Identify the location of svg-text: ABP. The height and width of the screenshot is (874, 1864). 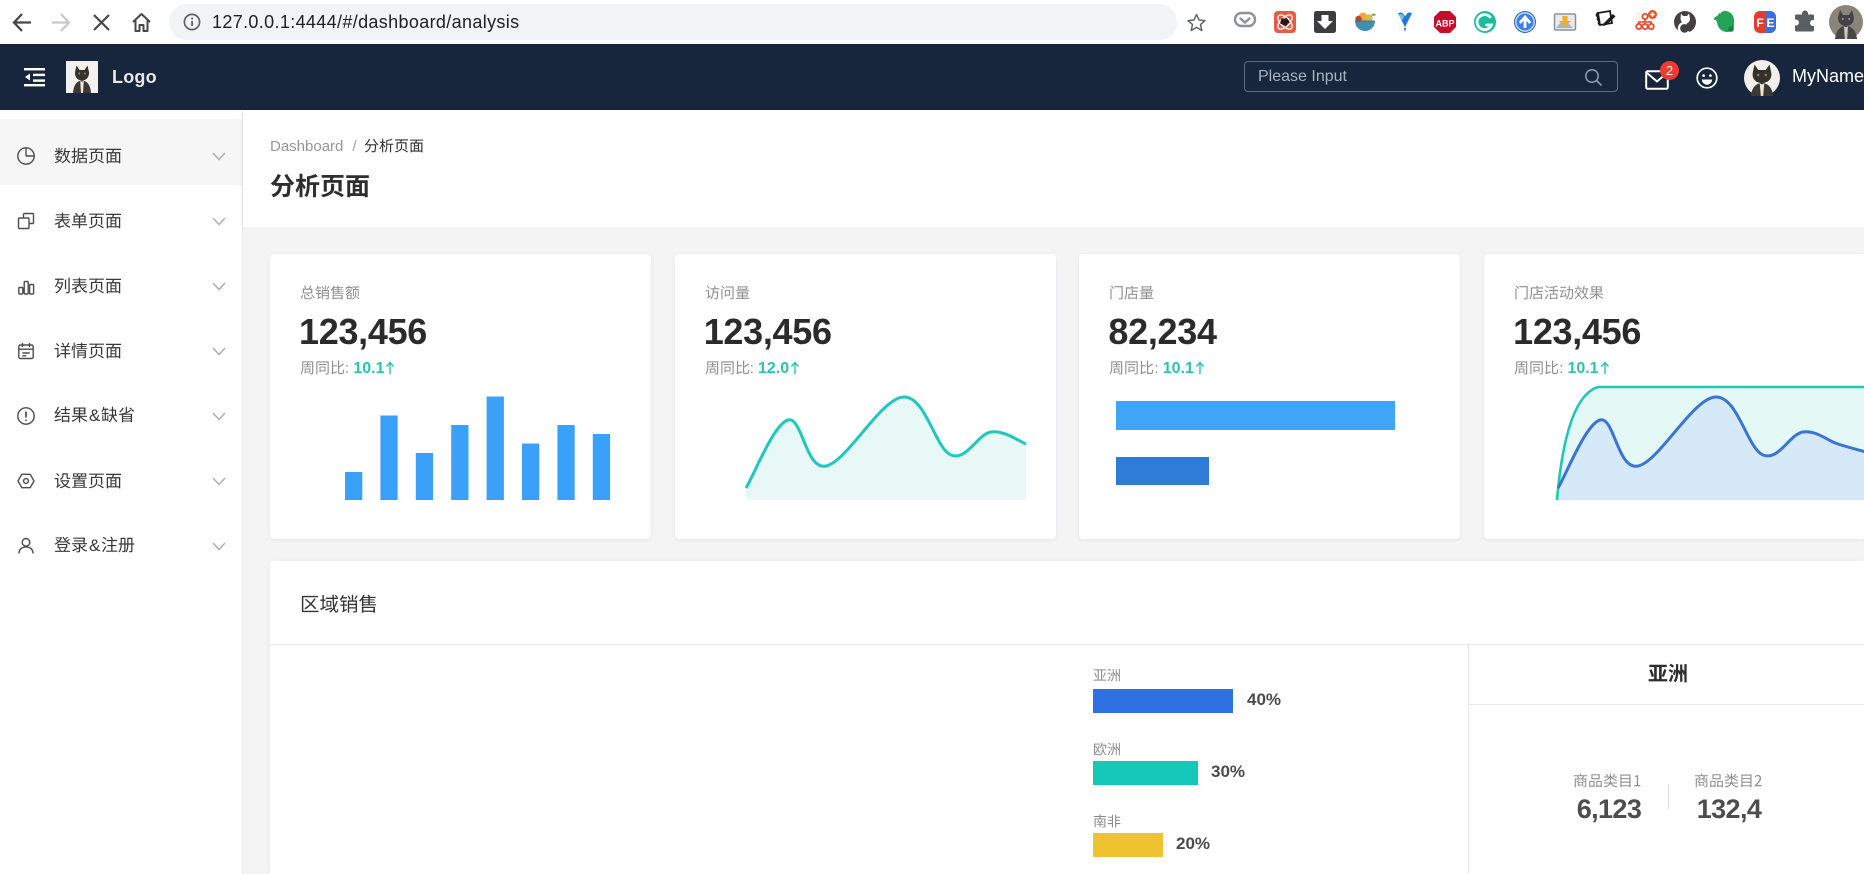
(1444, 24).